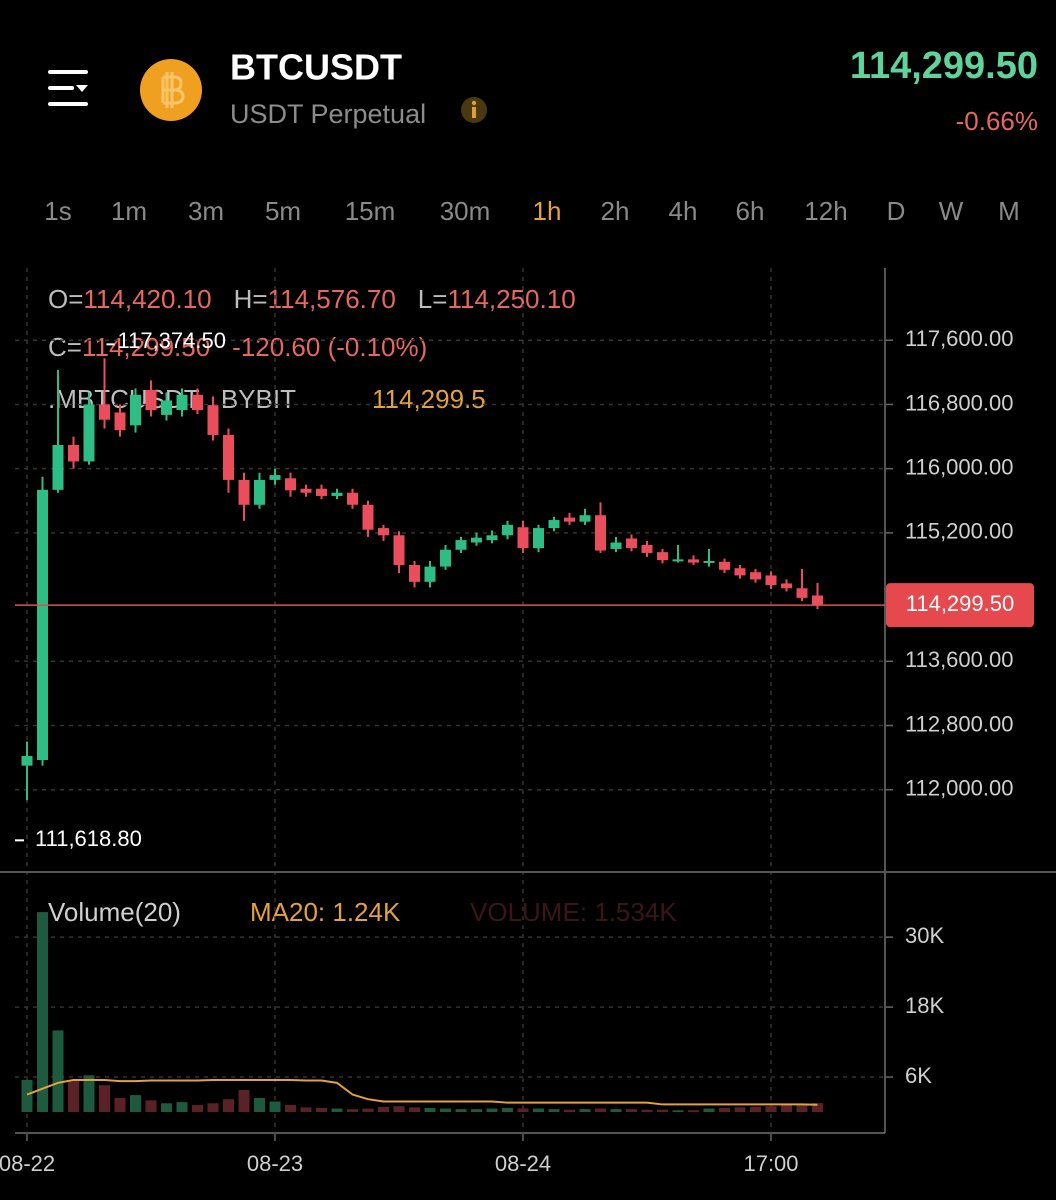 The height and width of the screenshot is (1200, 1056). Describe the element at coordinates (615, 211) in the screenshot. I see `timeframe-tab: 2h` at that location.